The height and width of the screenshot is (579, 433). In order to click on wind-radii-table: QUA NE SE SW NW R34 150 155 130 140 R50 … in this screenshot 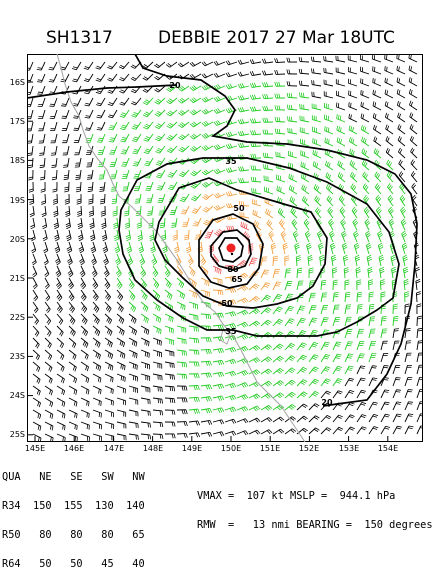, I will do `click(73, 516)`.